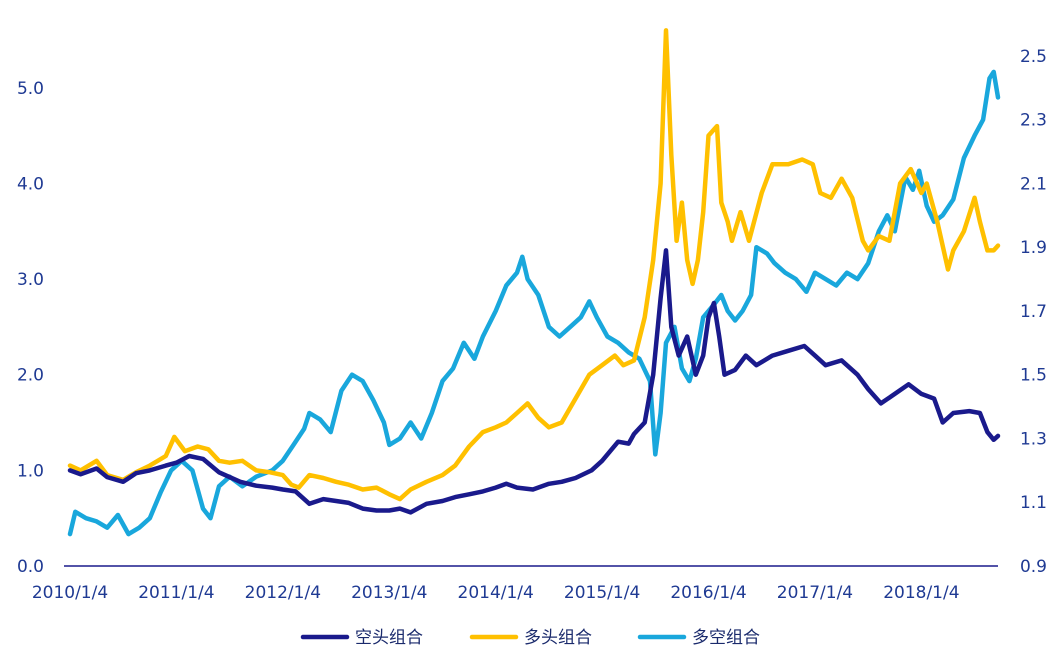 The width and height of the screenshot is (1056, 651). Describe the element at coordinates (30, 471) in the screenshot. I see `y-left-tick-label: 1.0` at that location.